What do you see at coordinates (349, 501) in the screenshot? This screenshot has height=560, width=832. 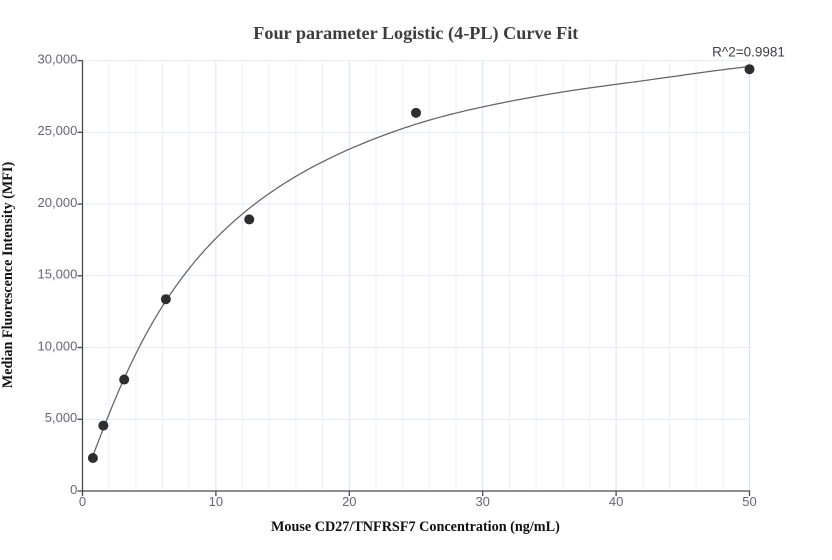 I see `svg-text: 20` at bounding box center [349, 501].